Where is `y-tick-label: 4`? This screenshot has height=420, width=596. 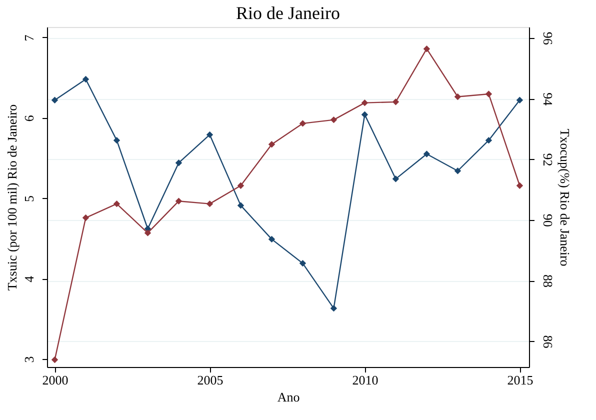
y-tick-label: 4 is located at coordinates (29, 278).